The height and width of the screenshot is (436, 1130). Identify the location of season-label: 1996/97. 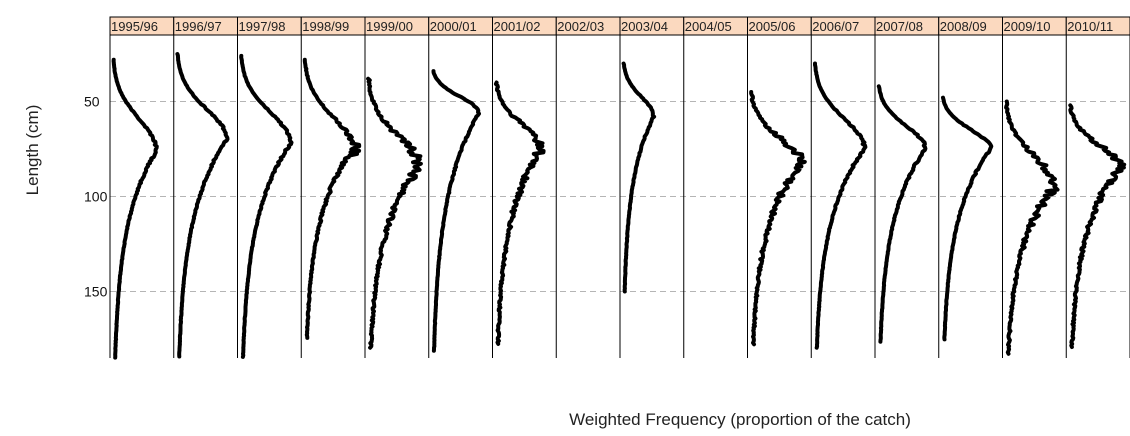
(198, 26).